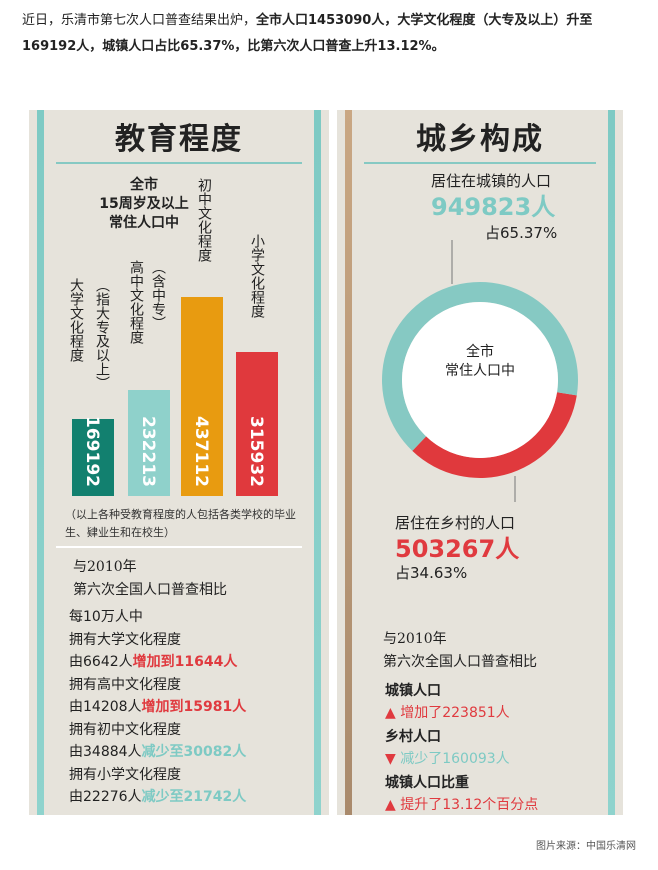  What do you see at coordinates (125, 639) in the screenshot?
I see `compare-line: 拥有大学文化程度` at bounding box center [125, 639].